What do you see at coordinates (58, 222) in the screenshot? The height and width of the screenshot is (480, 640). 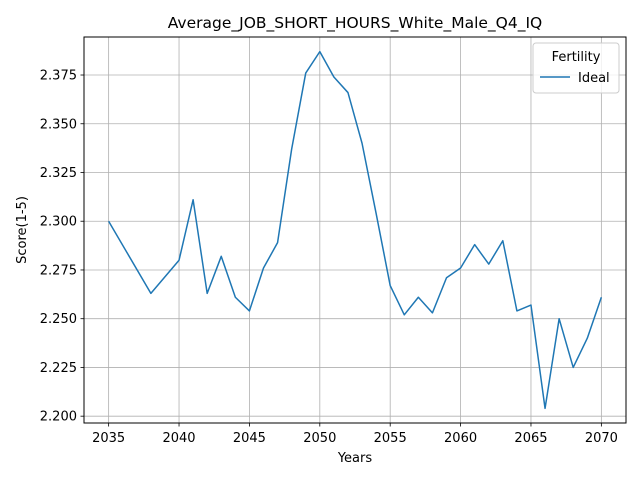 I see `y-tick-label: 2.300` at bounding box center [58, 222].